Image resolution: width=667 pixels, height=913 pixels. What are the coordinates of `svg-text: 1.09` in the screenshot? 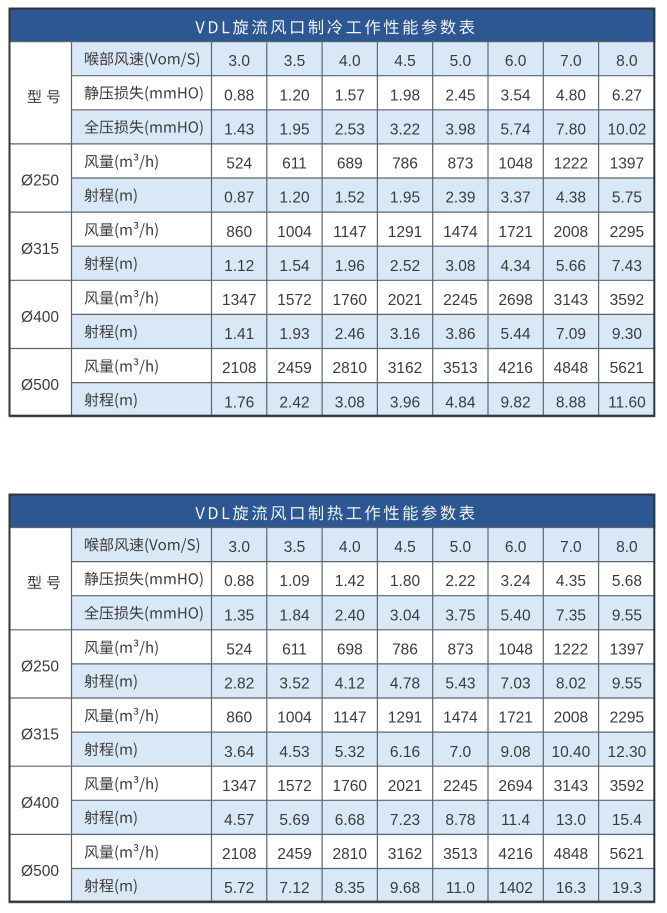 It's located at (294, 581).